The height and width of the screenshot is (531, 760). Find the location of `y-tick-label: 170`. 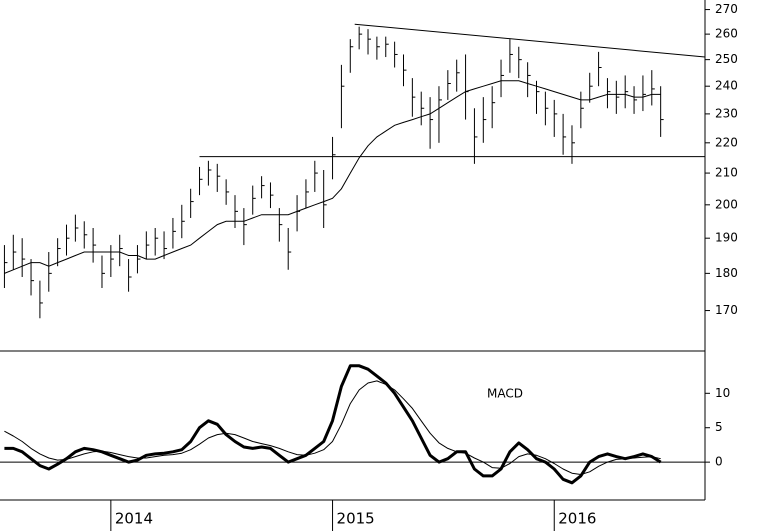

y-tick-label: 170 is located at coordinates (726, 310).